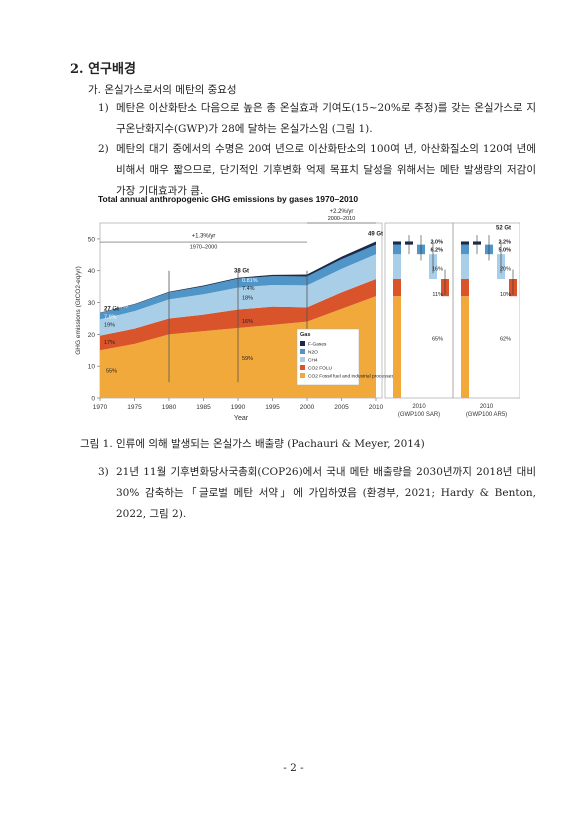 This screenshot has width=587, height=830. What do you see at coordinates (328, 357) in the screenshot?
I see `legend-box` at bounding box center [328, 357].